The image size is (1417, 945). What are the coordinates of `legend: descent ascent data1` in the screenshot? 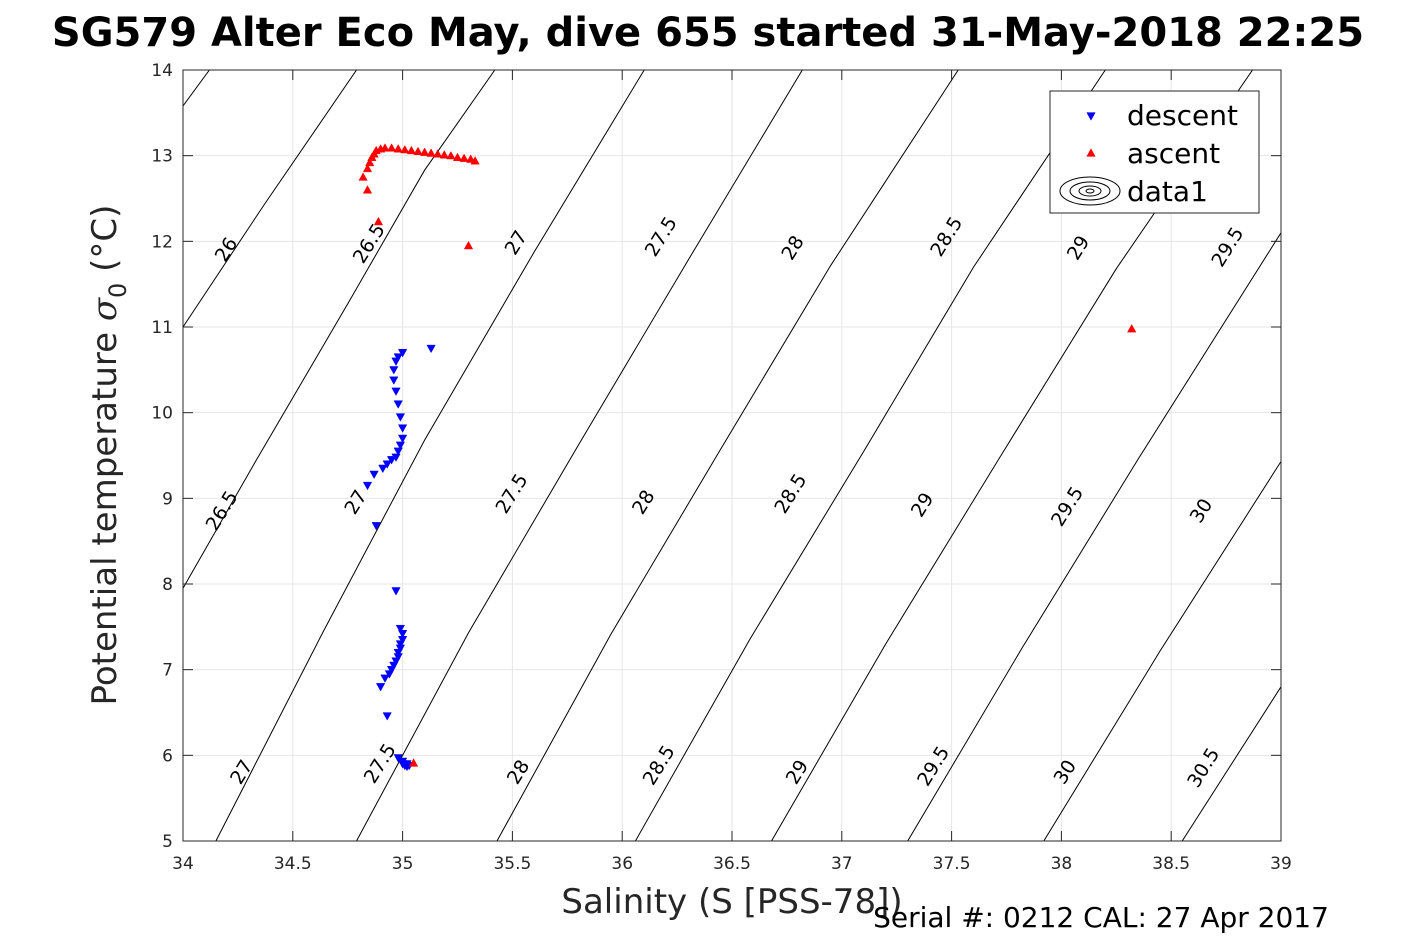 It's located at (1154, 152).